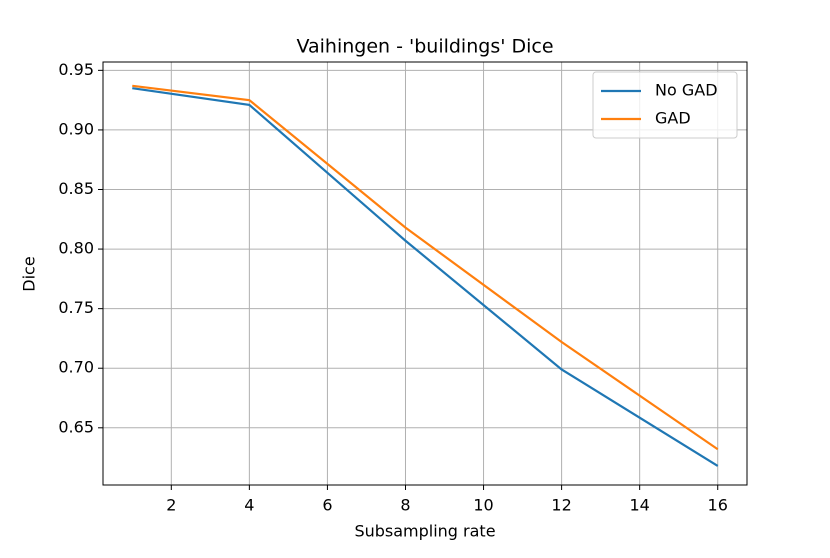 The height and width of the screenshot is (558, 830). What do you see at coordinates (665, 105) in the screenshot?
I see `legend-box` at bounding box center [665, 105].